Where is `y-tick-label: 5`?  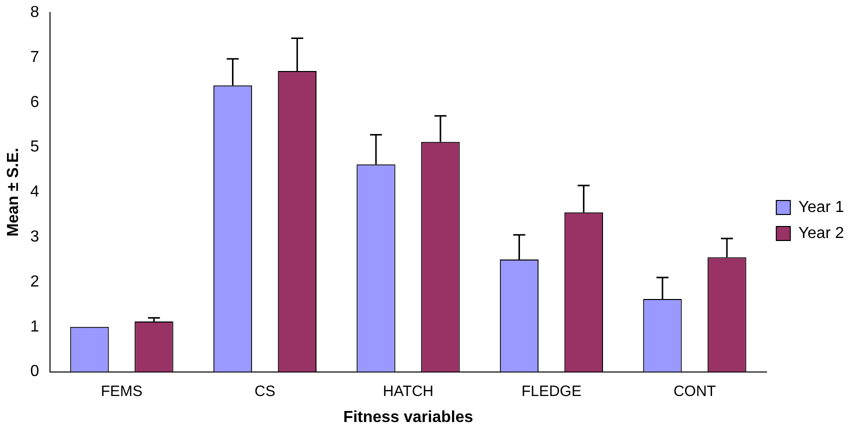
y-tick-label: 5 is located at coordinates (35, 147).